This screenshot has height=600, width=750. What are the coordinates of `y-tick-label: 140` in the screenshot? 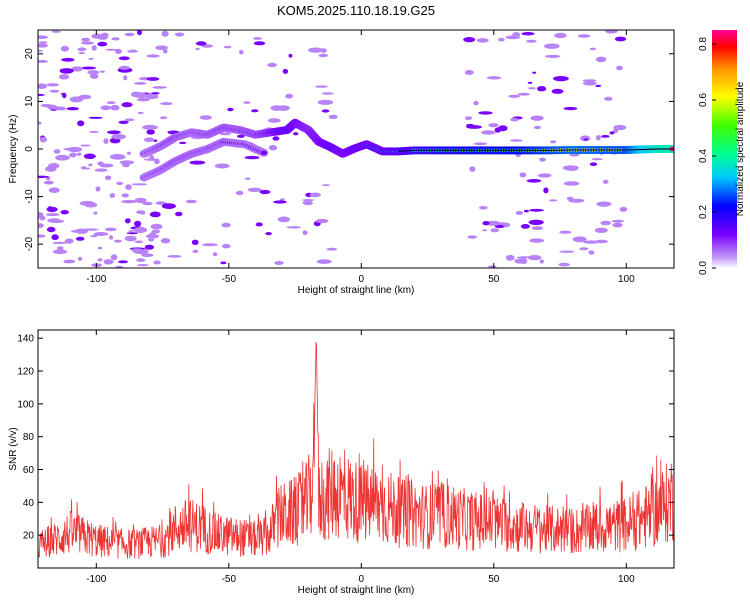 It's located at (25, 339).